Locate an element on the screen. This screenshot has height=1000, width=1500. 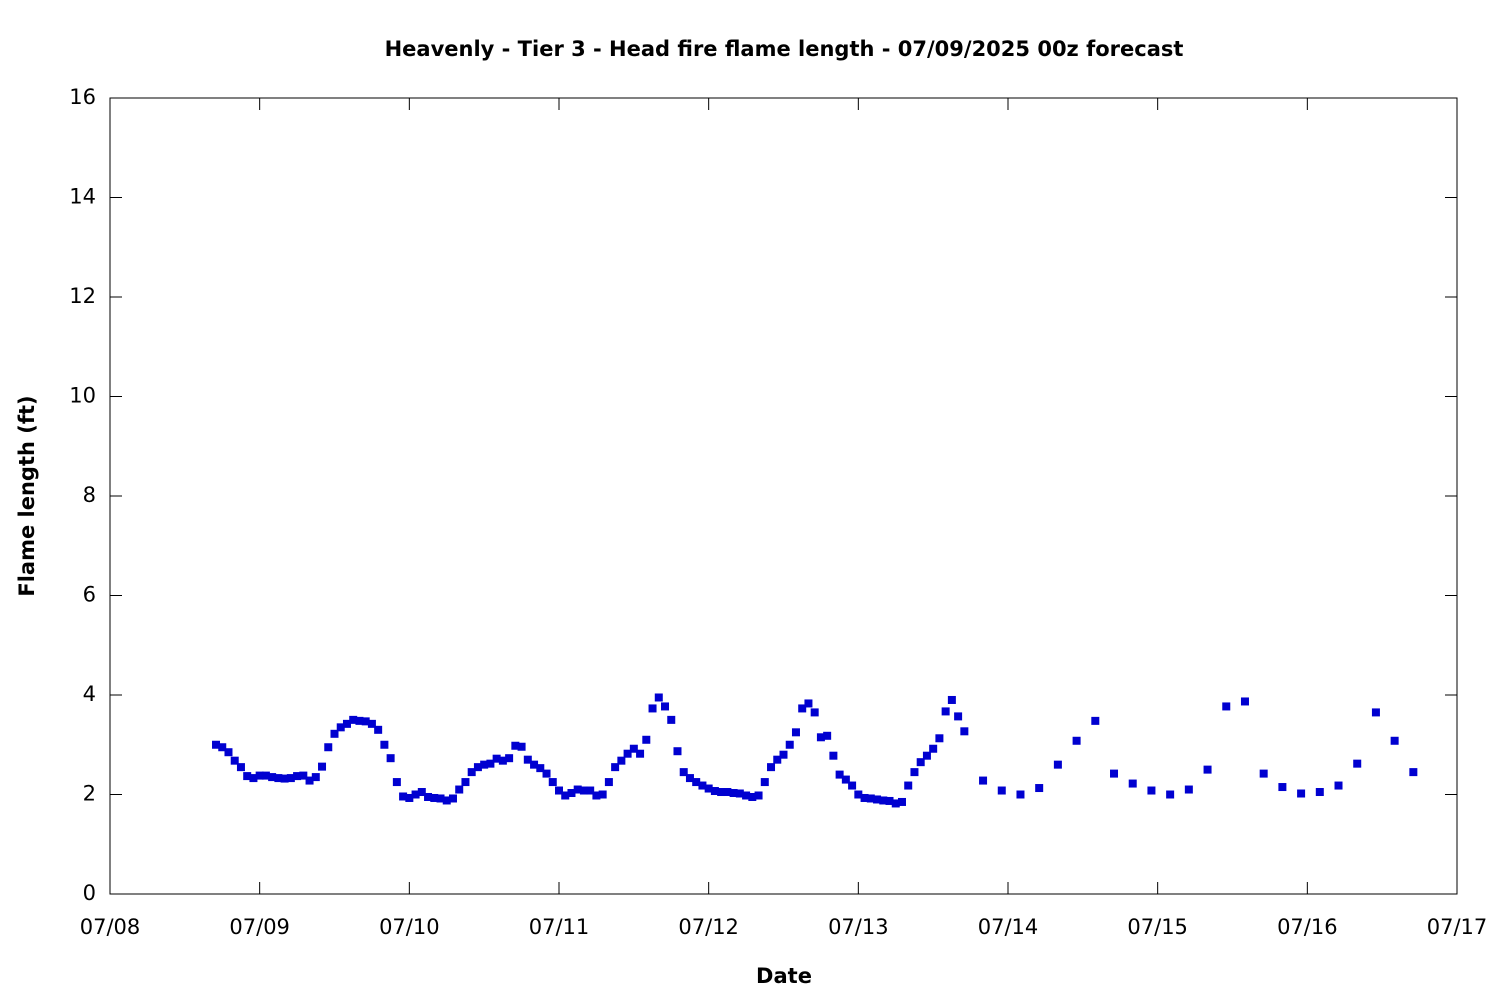
x-tick-label: 07/13 is located at coordinates (858, 927).